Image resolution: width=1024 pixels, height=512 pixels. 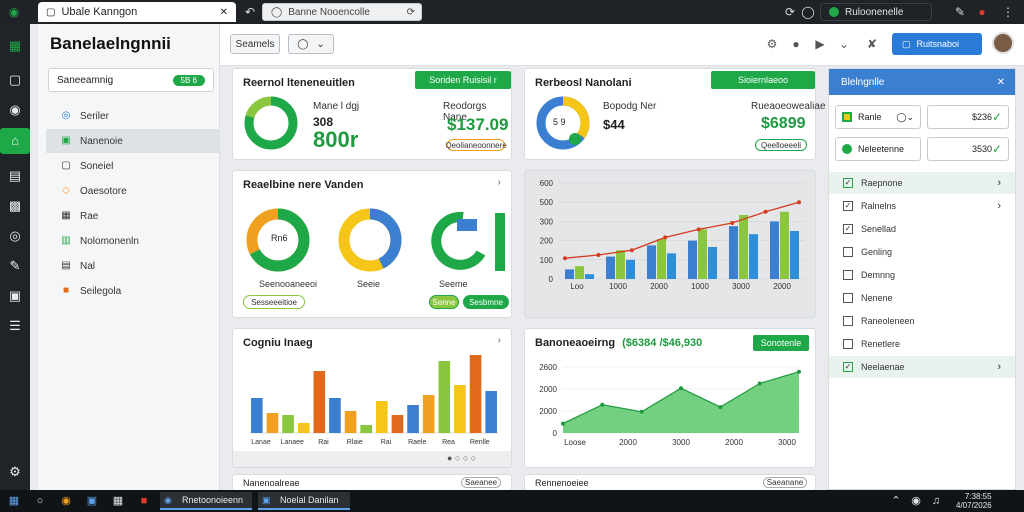 What do you see at coordinates (410, 12) in the screenshot?
I see `refresh-icon: ⟳` at bounding box center [410, 12].